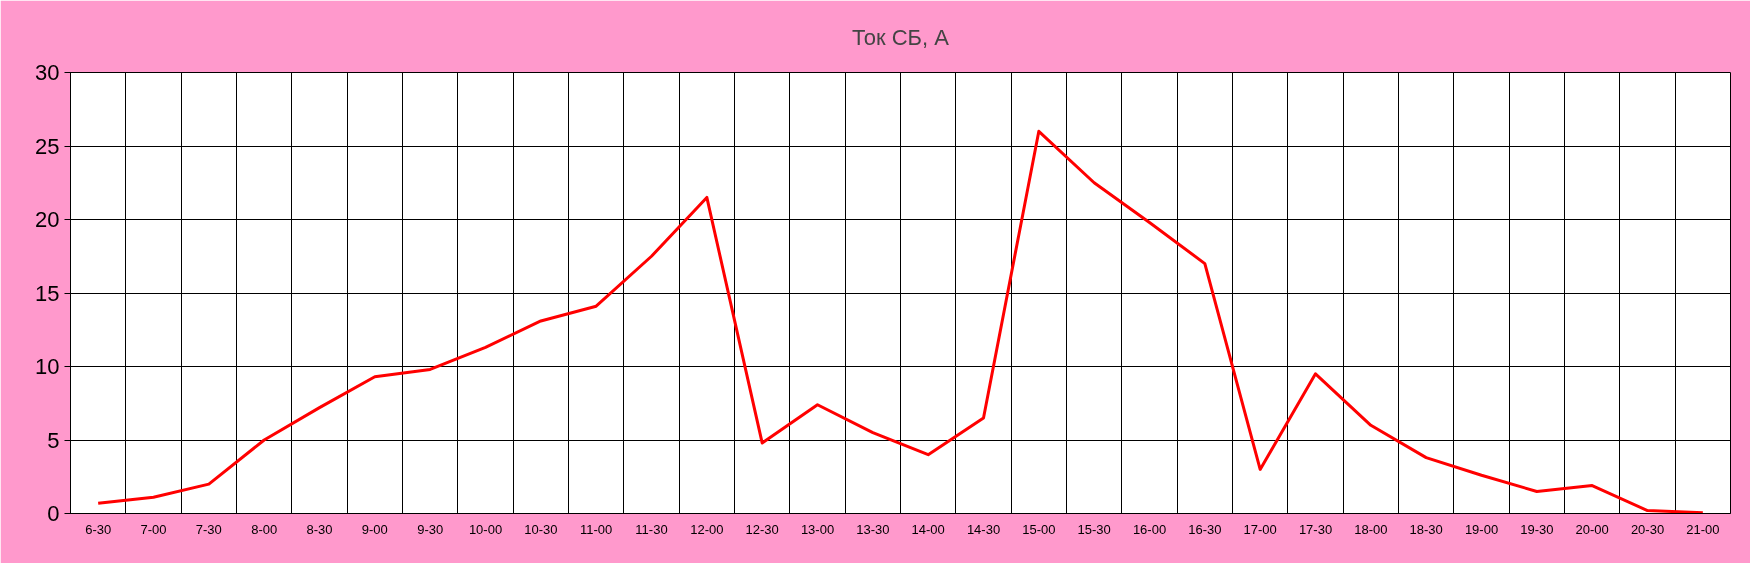 Image resolution: width=1754 pixels, height=567 pixels. Describe the element at coordinates (1481, 529) in the screenshot. I see `x-tick-label: 19-00` at that location.